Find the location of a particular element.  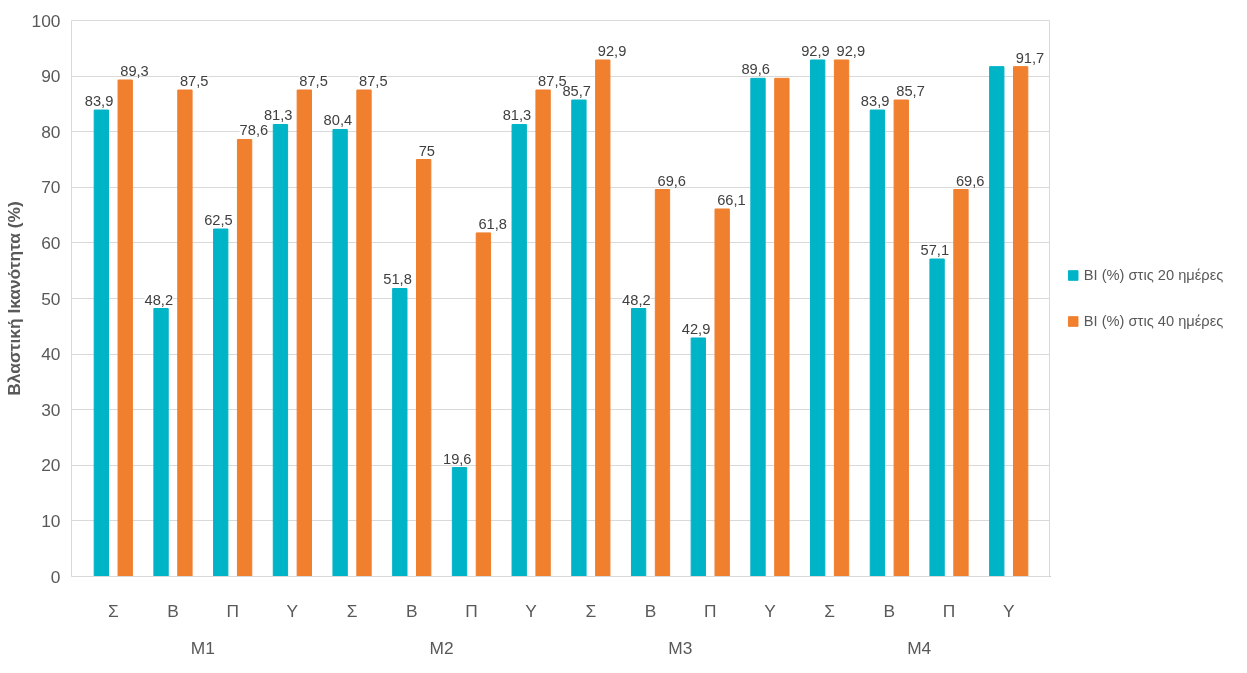

data-label: 57,1 is located at coordinates (935, 250).